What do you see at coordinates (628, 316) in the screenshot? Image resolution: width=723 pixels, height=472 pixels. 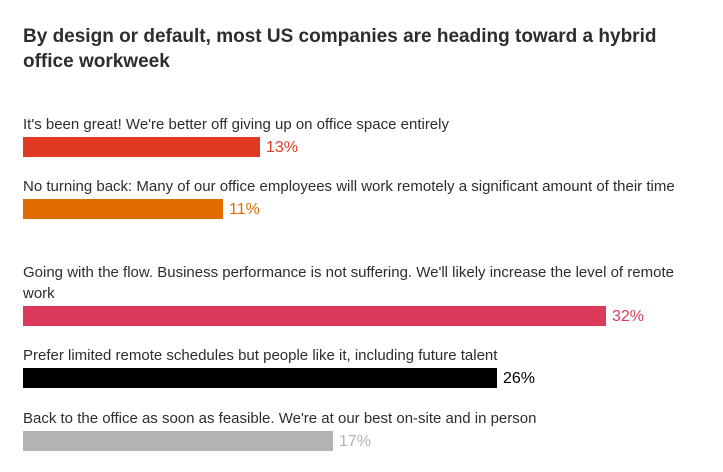 I see `bar-value-label: 32%` at bounding box center [628, 316].